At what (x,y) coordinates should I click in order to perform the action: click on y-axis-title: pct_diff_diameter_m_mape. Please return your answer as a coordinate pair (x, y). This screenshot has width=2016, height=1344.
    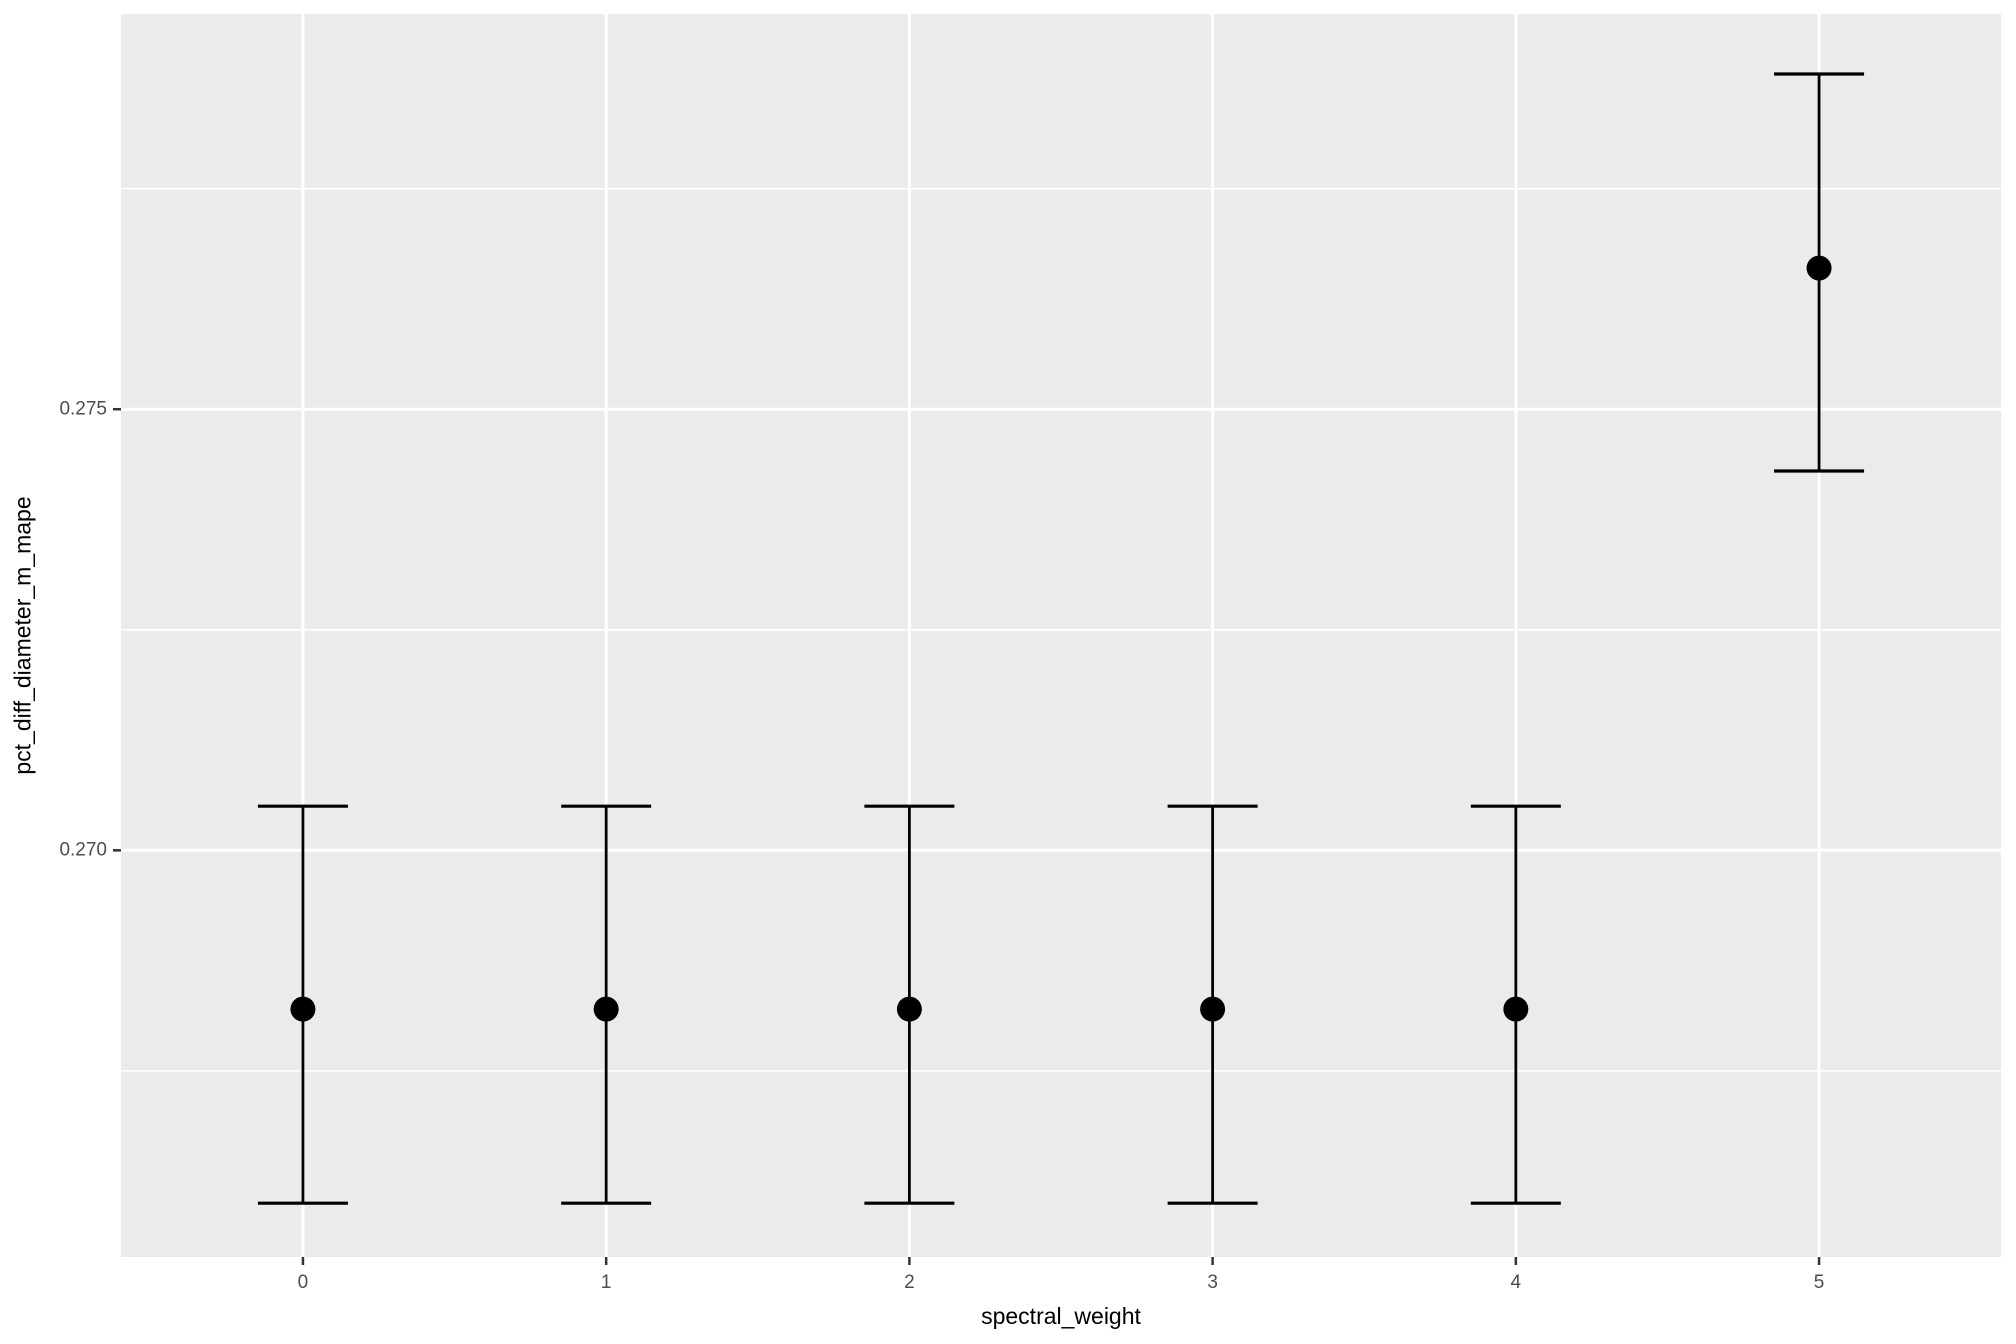
    Looking at the image, I should click on (23, 635).